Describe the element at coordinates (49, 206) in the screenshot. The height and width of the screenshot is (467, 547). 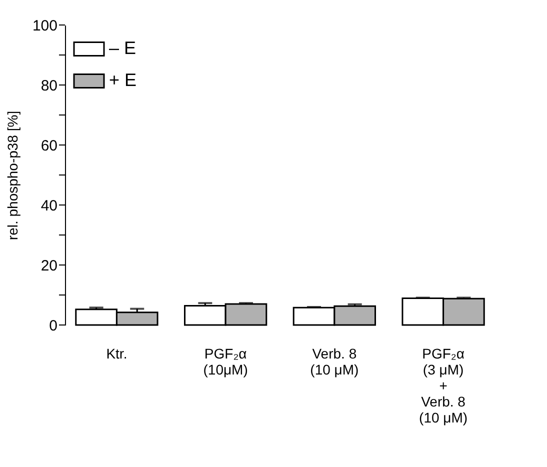
I see `y-tick-label: 40` at that location.